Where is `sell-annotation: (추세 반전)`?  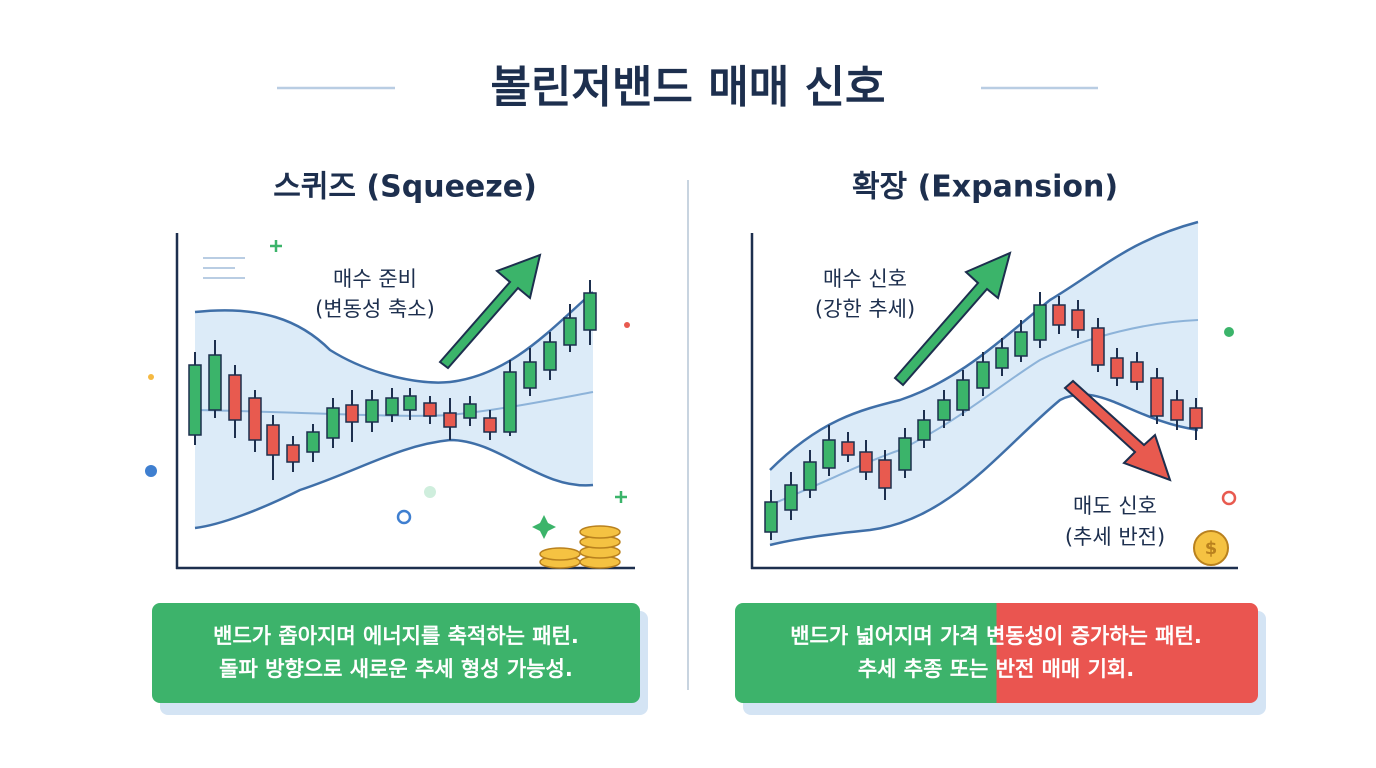 sell-annotation: (추세 반전) is located at coordinates (1115, 537).